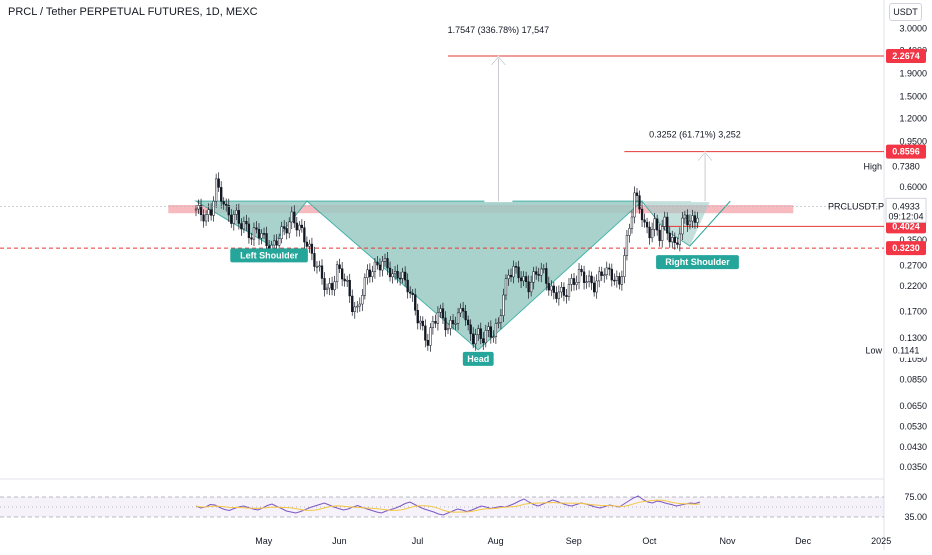  What do you see at coordinates (913, 338) in the screenshot?
I see `y-tick-label: 0.1300` at bounding box center [913, 338].